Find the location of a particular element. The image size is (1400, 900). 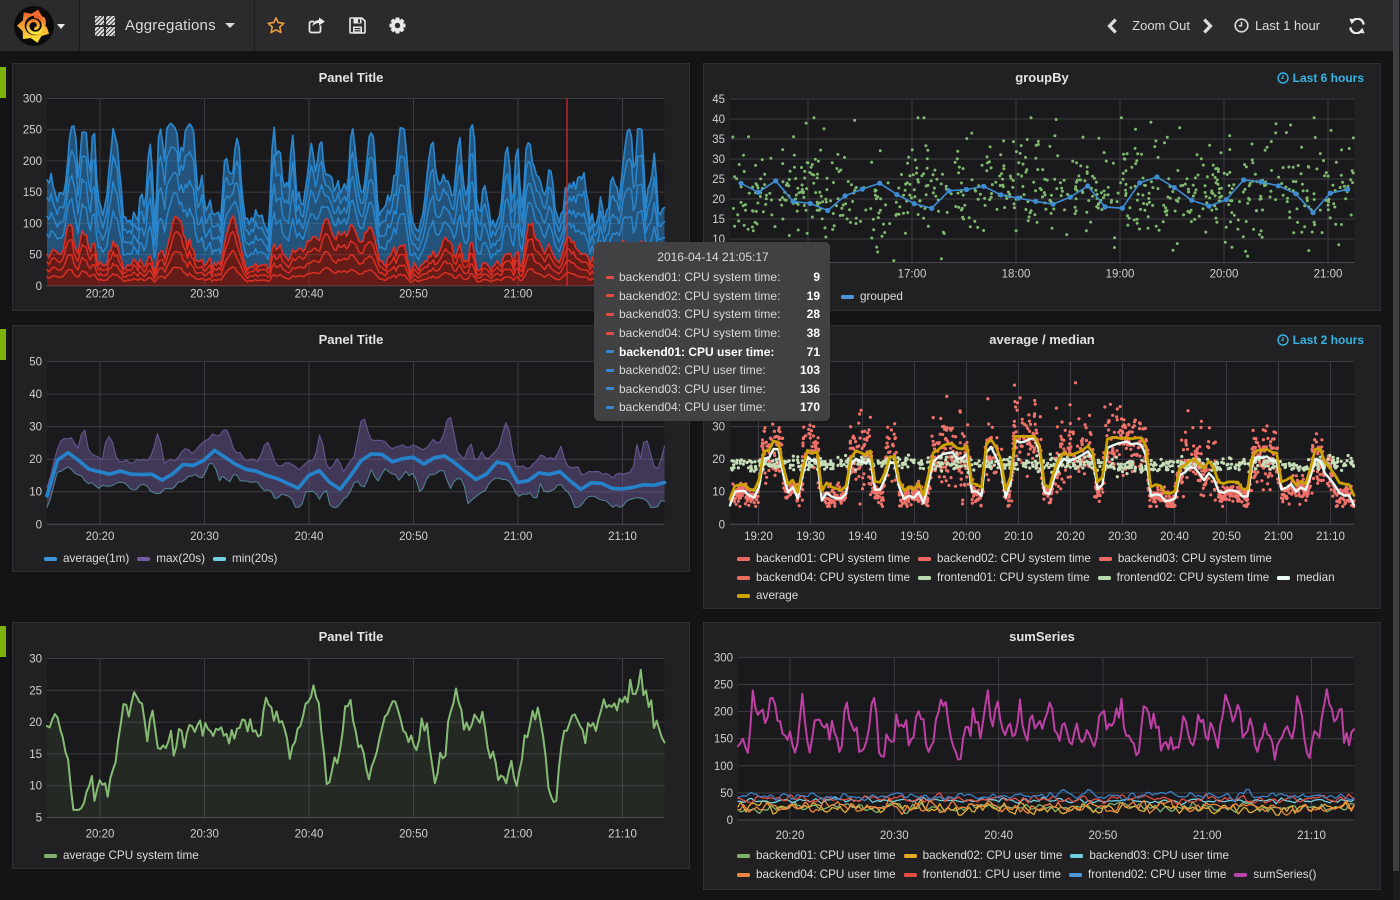

svg-text: 5 is located at coordinates (39, 819).